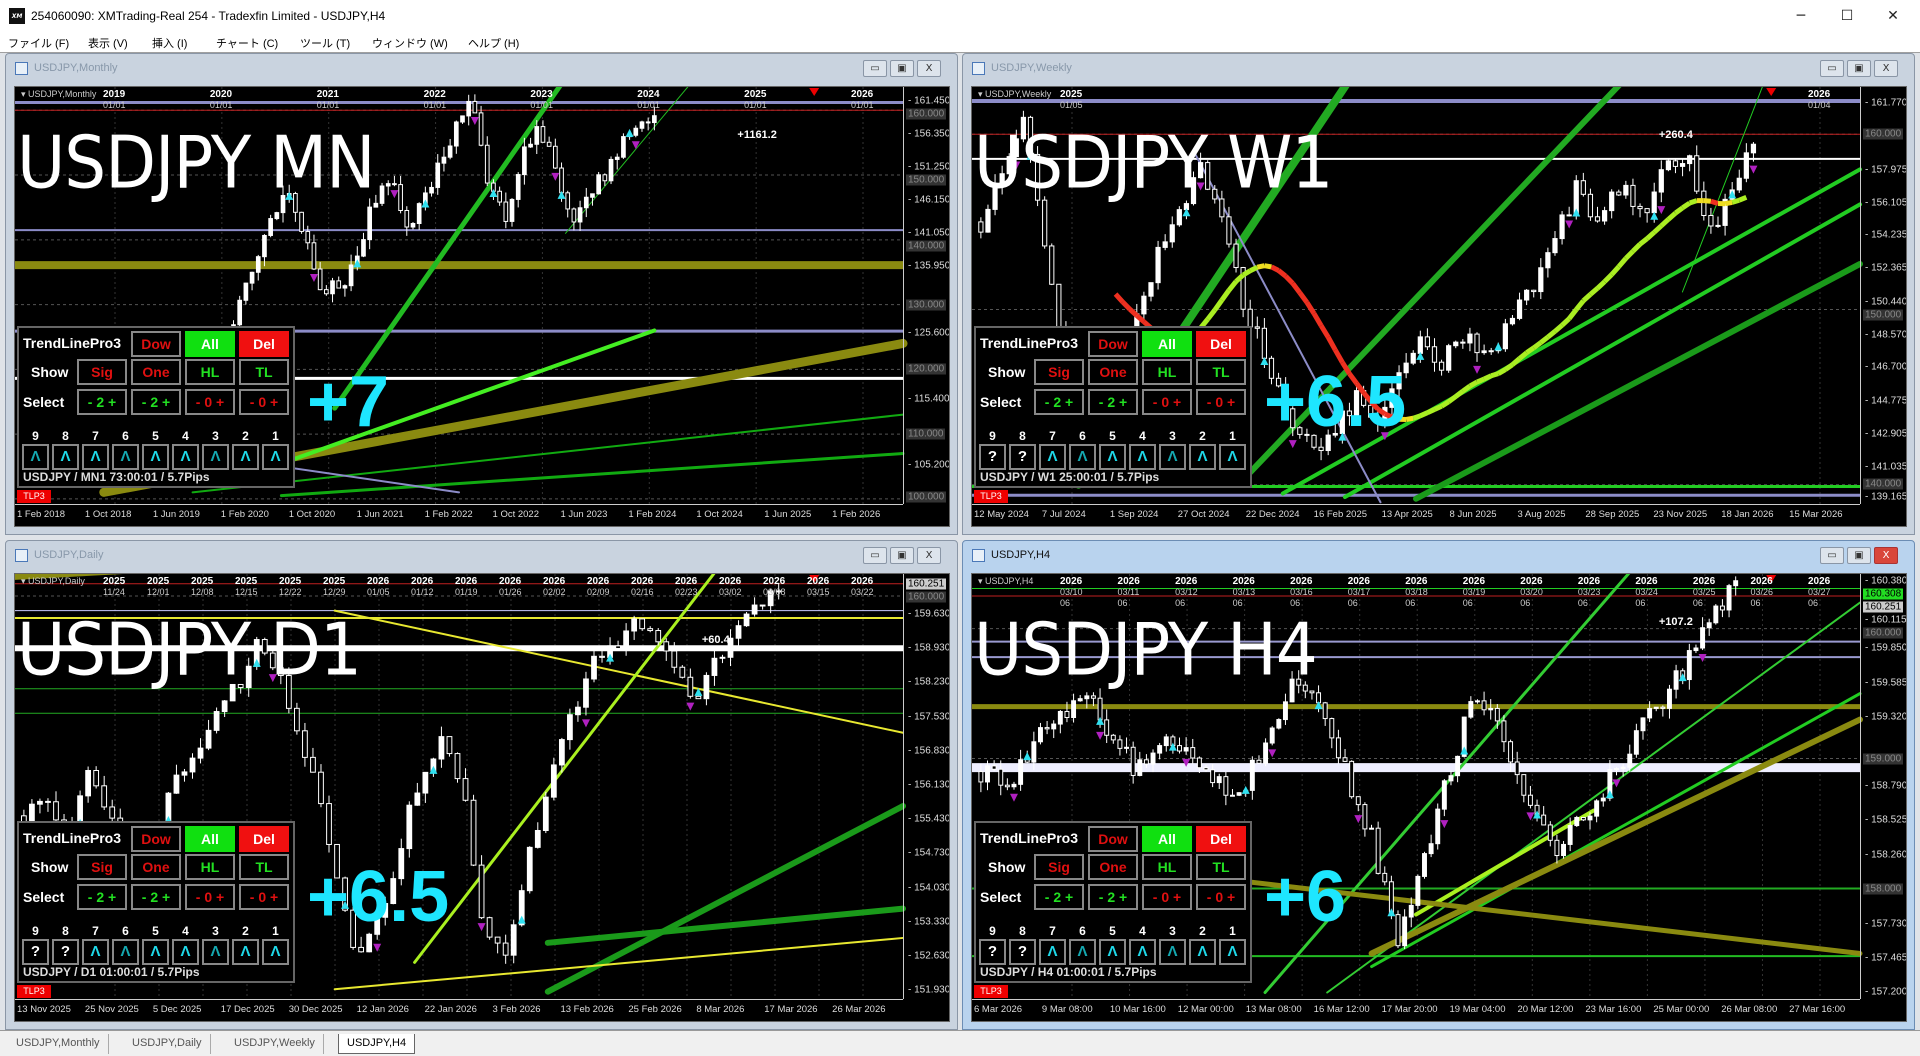 The width and height of the screenshot is (1920, 1056). Describe the element at coordinates (325, 44) in the screenshot. I see `menu-tools: ツール (T)` at that location.